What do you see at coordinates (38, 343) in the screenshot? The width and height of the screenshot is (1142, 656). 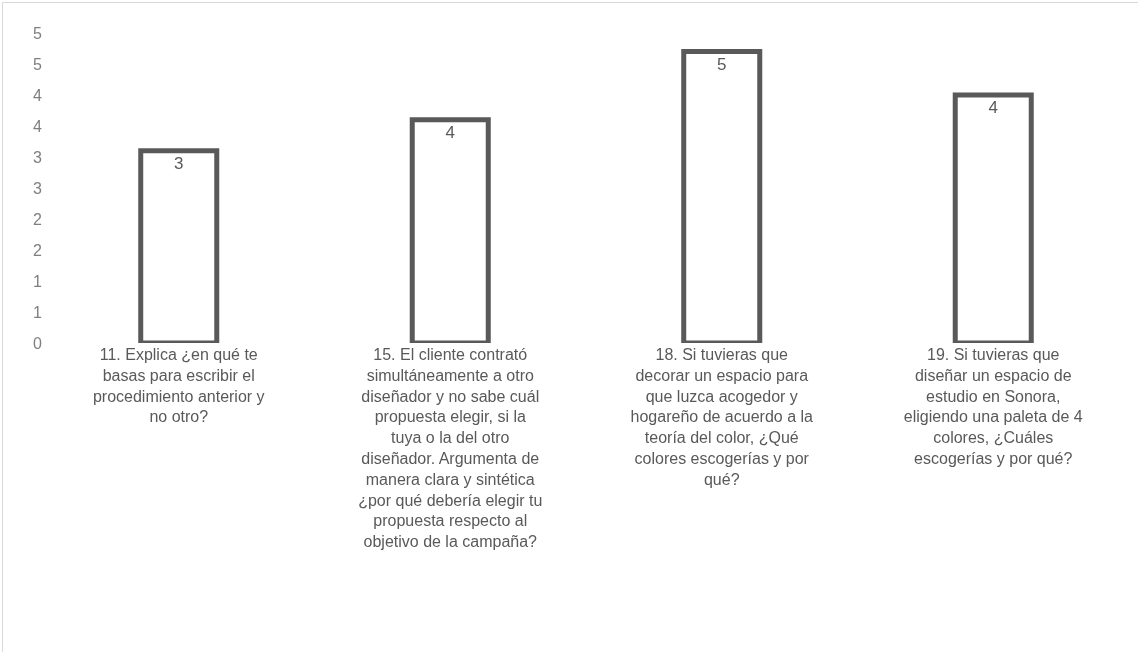 I see `y-tick-label: 0` at bounding box center [38, 343].